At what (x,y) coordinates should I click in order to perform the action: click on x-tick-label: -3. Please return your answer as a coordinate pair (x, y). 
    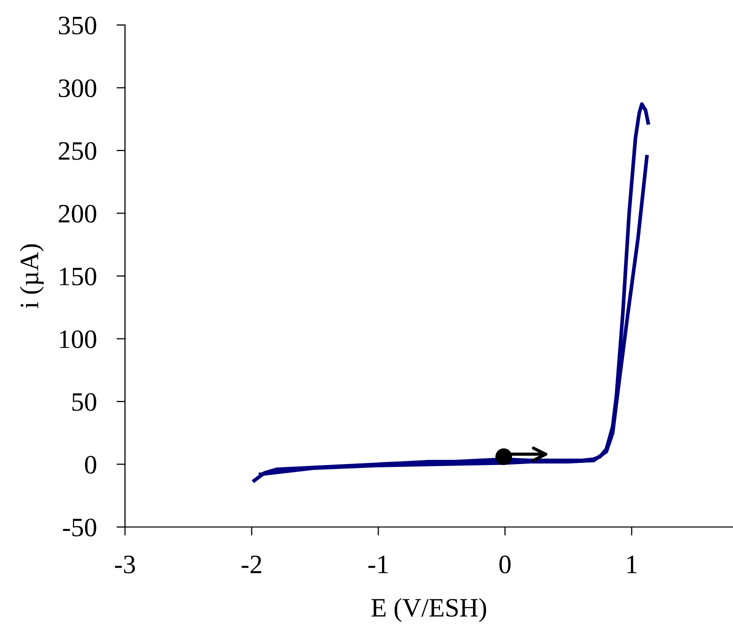
    Looking at the image, I should click on (124, 565).